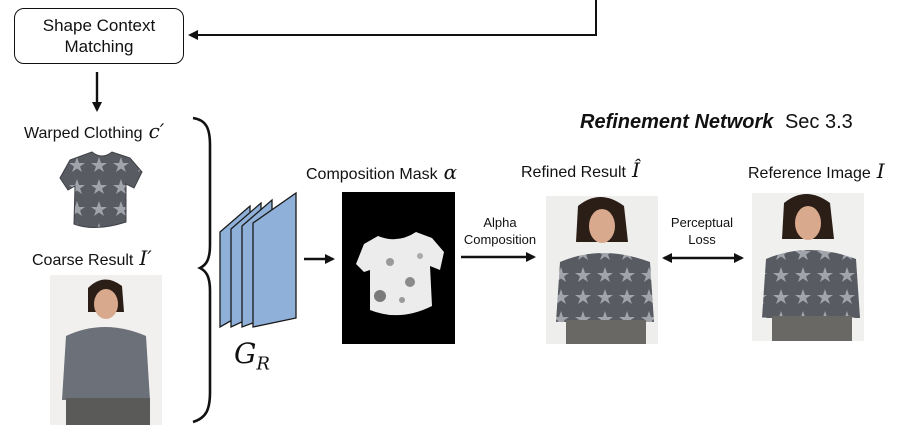 The image size is (912, 430). Describe the element at coordinates (635, 170) in the screenshot. I see `refined-result-symbol: Î` at that location.